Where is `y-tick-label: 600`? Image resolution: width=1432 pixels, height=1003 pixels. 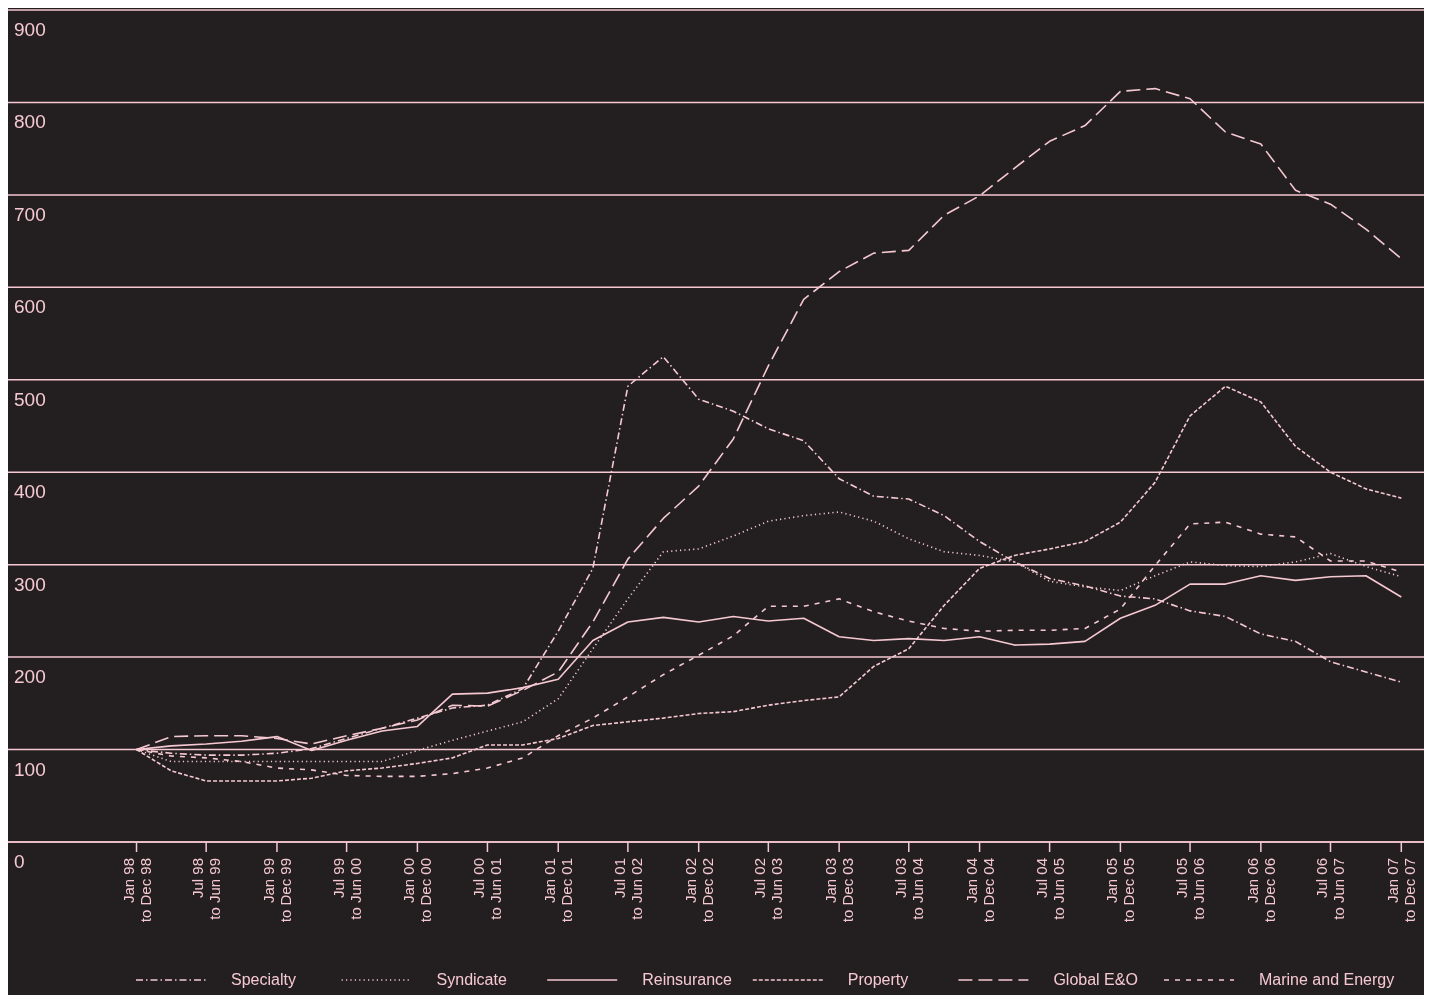
y-tick-label: 600 is located at coordinates (30, 307).